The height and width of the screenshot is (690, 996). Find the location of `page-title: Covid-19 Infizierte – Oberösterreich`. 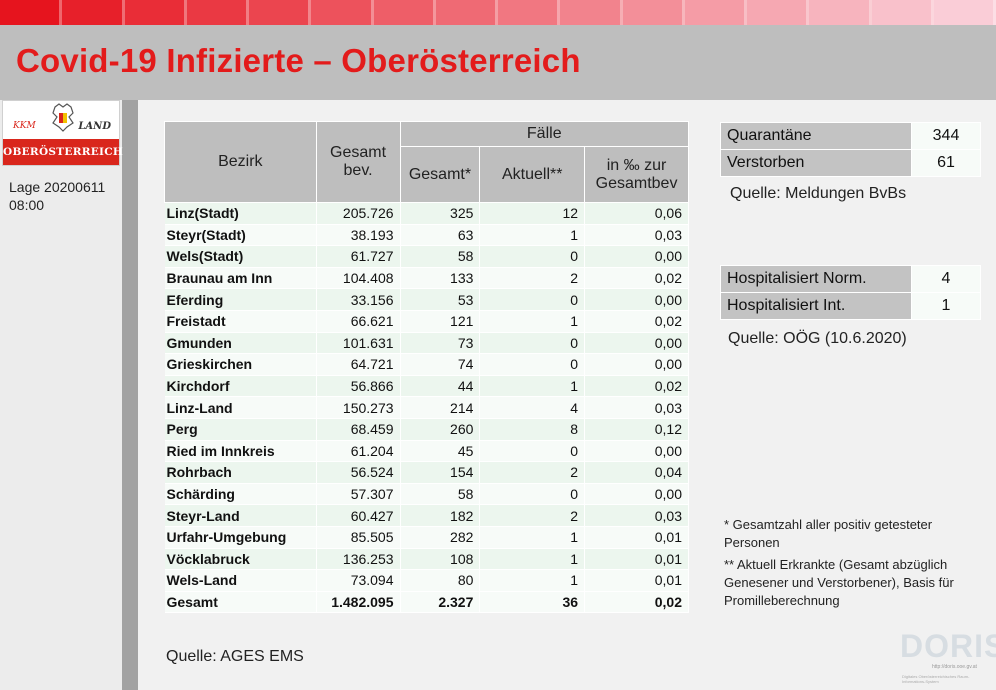

page-title: Covid-19 Infizierte – Oberösterreich is located at coordinates (298, 60).